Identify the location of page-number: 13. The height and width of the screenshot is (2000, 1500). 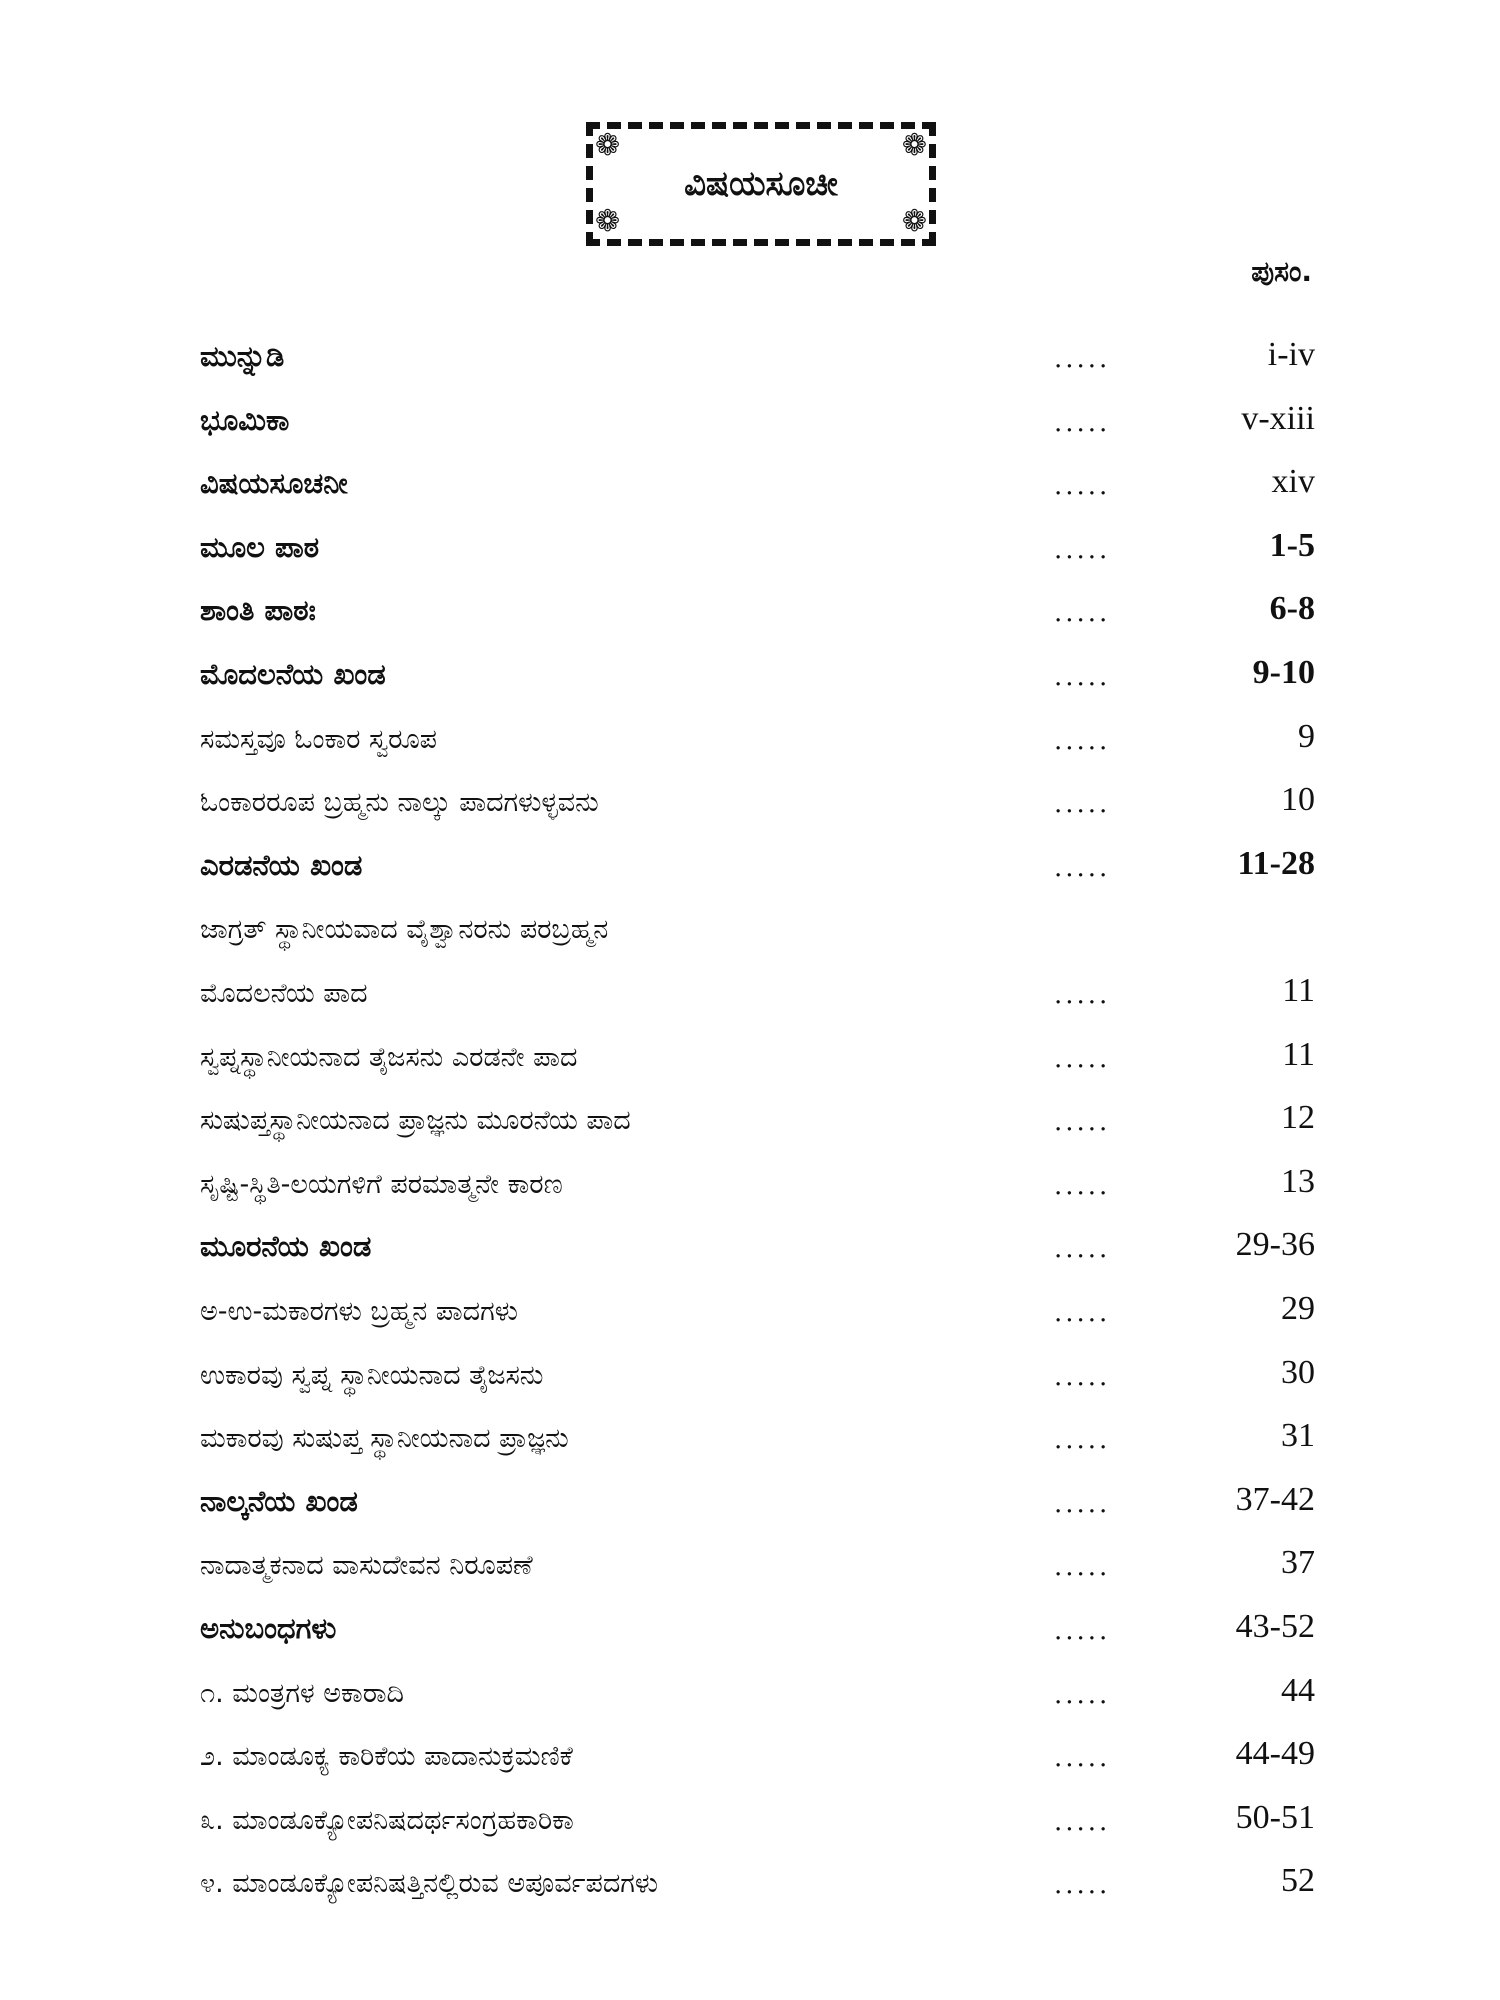
(1298, 1181).